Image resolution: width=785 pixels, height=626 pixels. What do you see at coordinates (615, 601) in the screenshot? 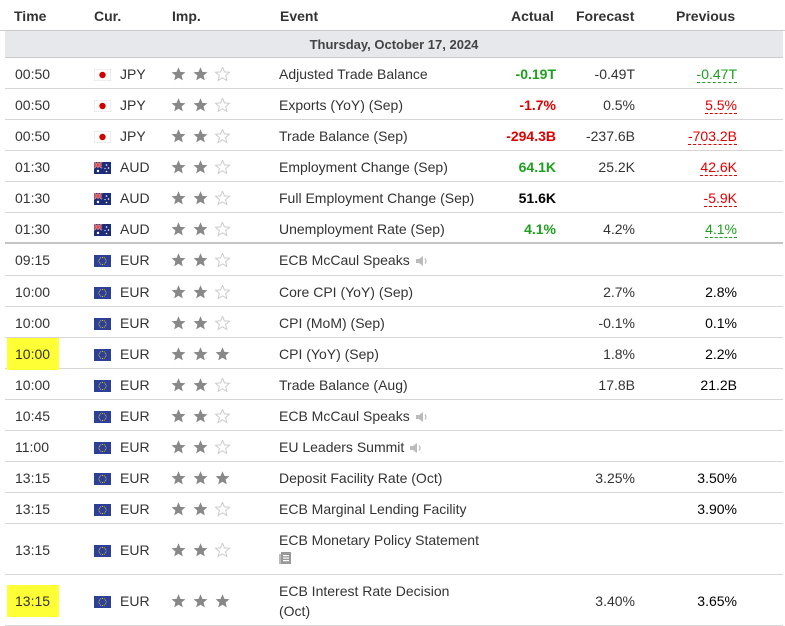
I see `forecast-value: 3.40%` at bounding box center [615, 601].